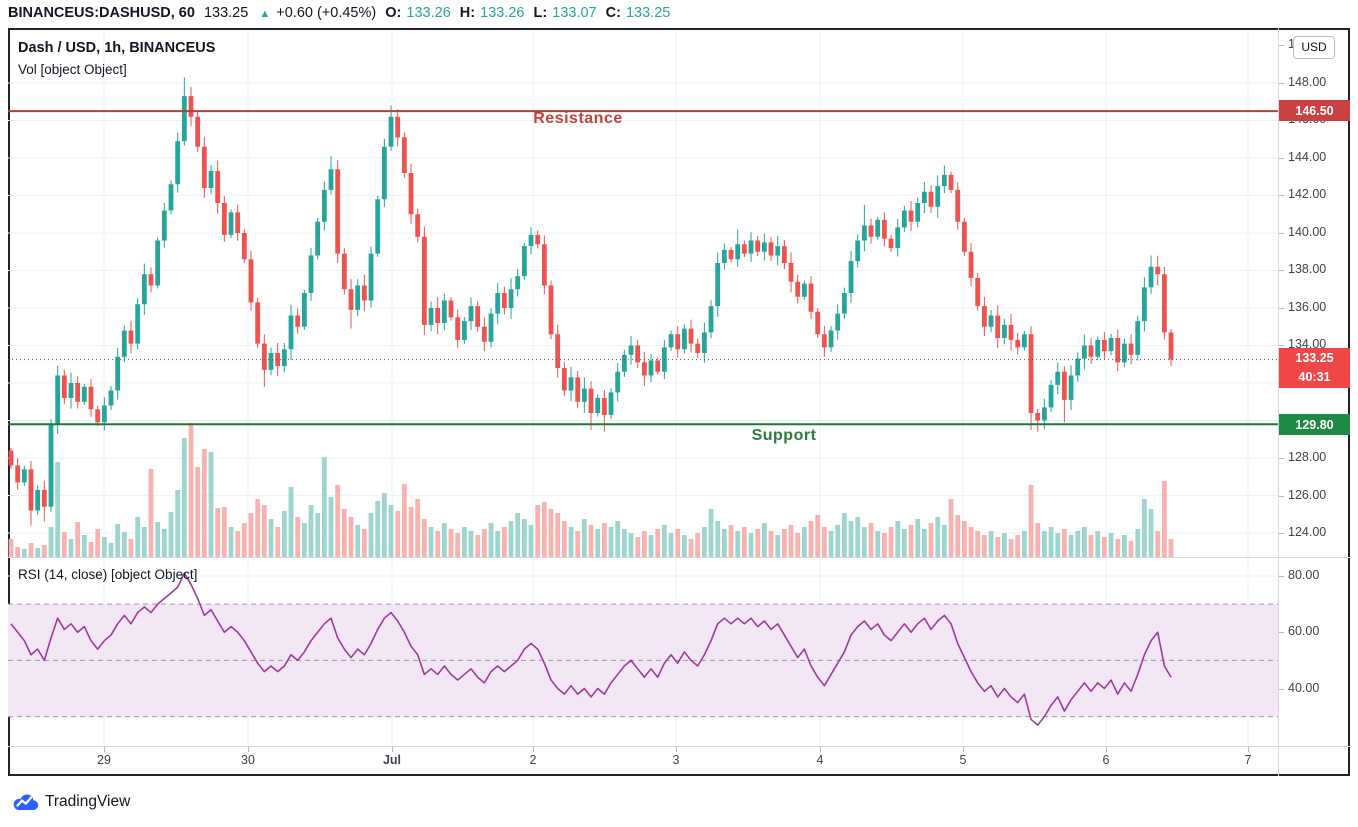  Describe the element at coordinates (963, 760) in the screenshot. I see `time-tick-label: 5` at that location.